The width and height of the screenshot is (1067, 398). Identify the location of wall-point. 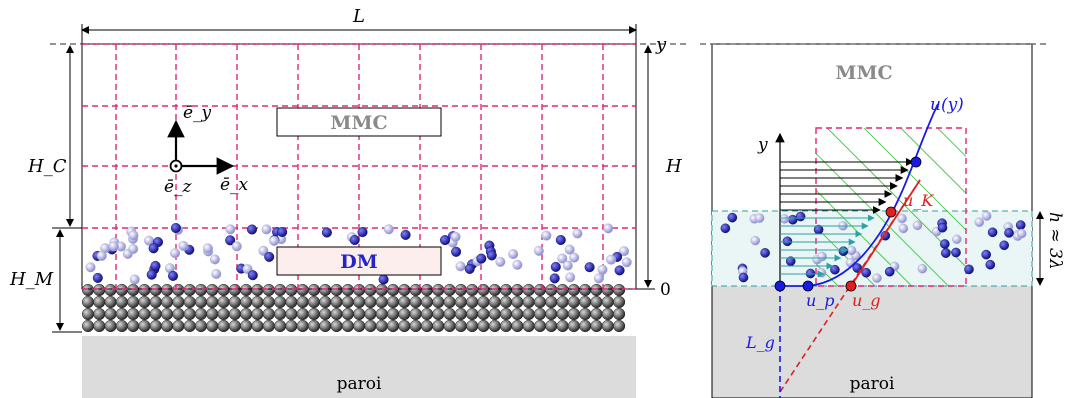
(780, 286).